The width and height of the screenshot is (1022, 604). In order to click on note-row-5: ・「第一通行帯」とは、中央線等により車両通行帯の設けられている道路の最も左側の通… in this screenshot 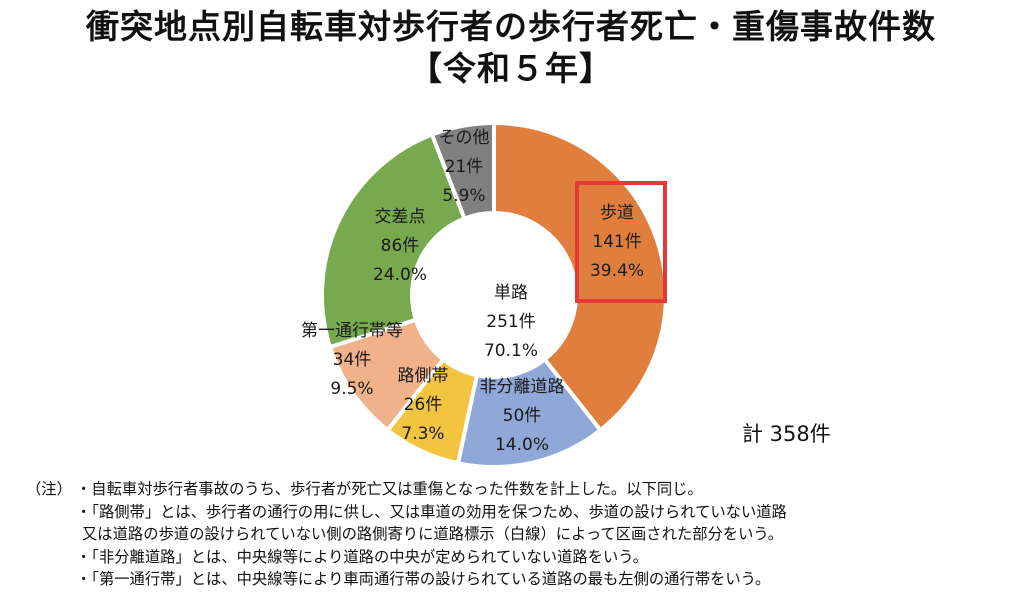, I will do `click(521, 579)`.